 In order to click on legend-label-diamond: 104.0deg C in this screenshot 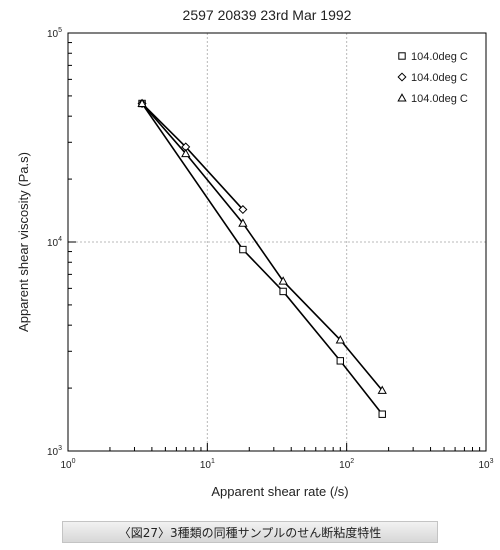, I will do `click(439, 78)`.